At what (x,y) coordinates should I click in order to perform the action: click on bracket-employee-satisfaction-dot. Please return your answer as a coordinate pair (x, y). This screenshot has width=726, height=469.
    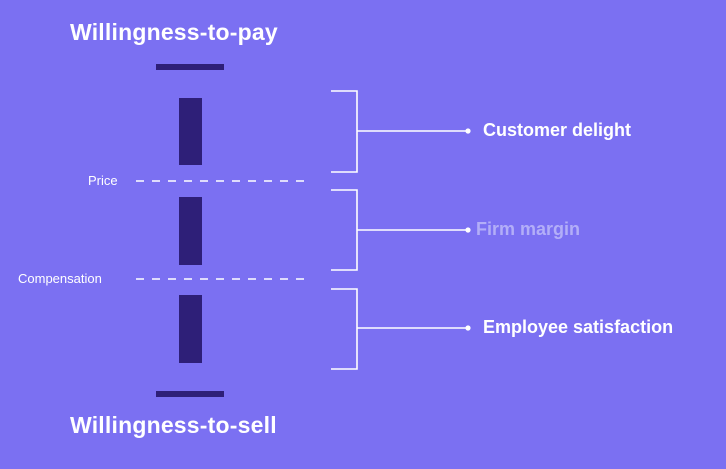
    Looking at the image, I should click on (468, 328).